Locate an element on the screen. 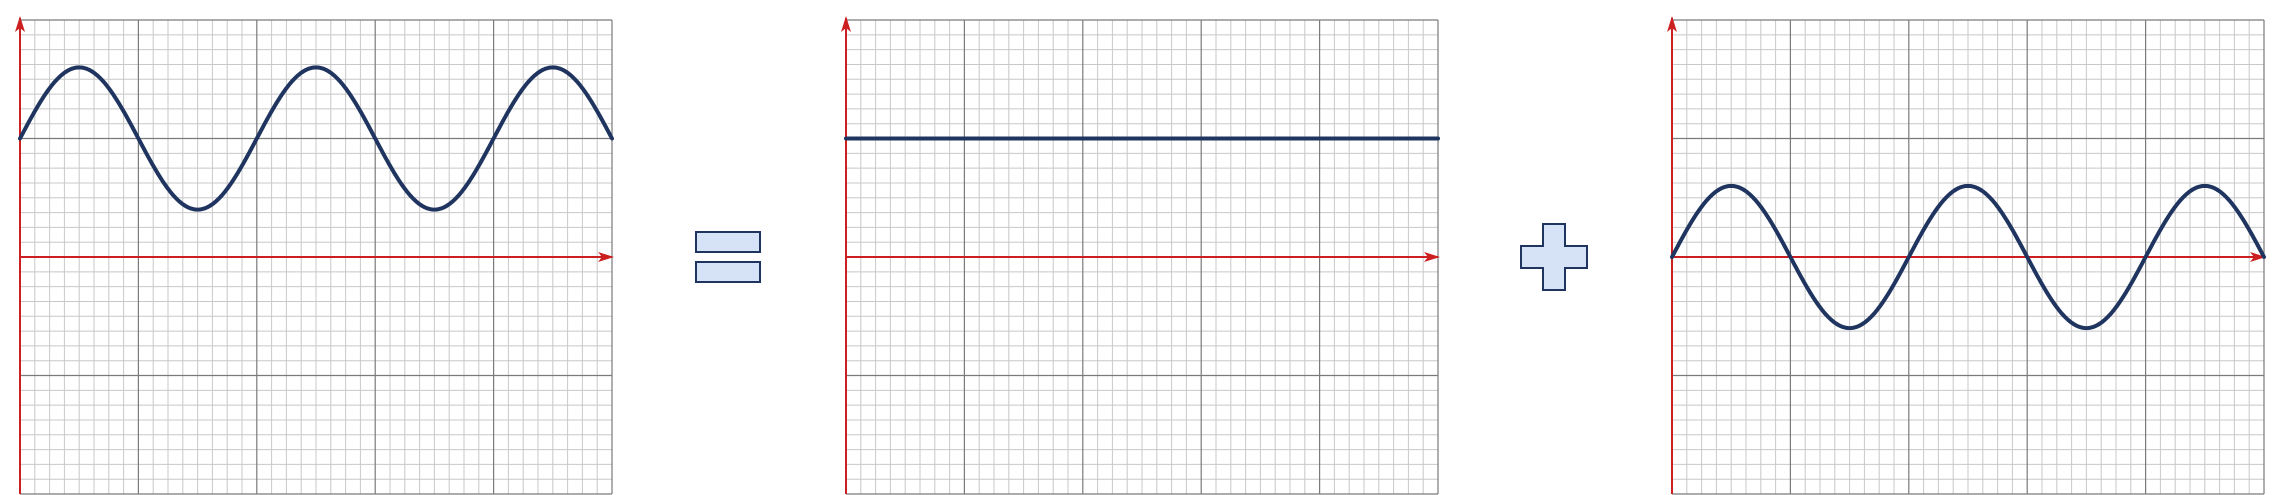 The width and height of the screenshot is (2282, 495). equals-bar-top is located at coordinates (728, 242).